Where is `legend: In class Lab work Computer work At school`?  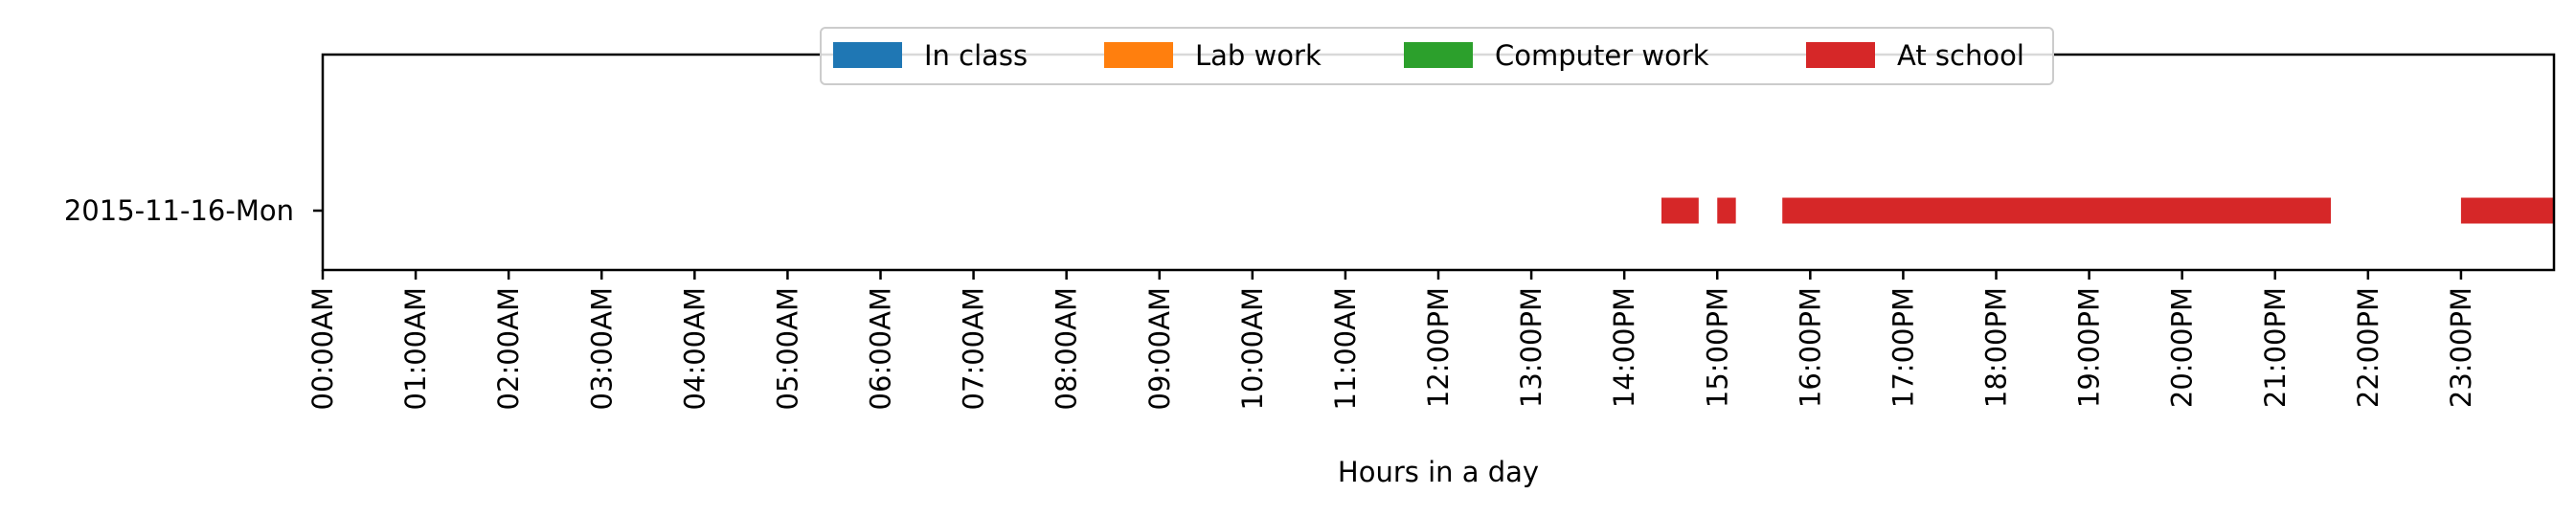
legend: In class Lab work Computer work At school is located at coordinates (1437, 56).